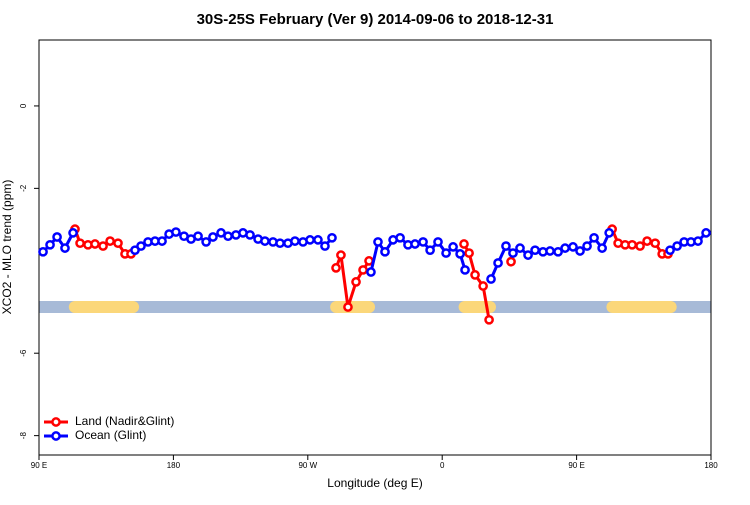 Image resolution: width=750 pixels, height=505 pixels. I want to click on y-tick-label: 0, so click(23, 105).